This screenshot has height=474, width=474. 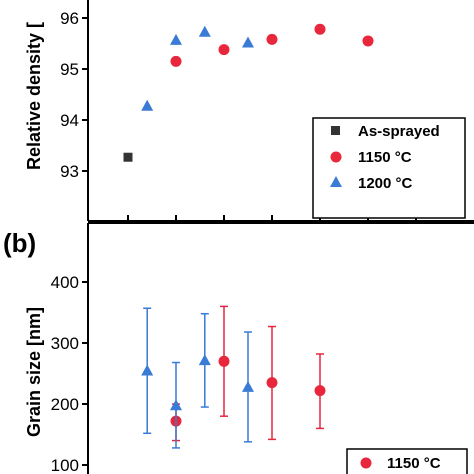 I want to click on y-tick-label: 300, so click(x=65, y=343).